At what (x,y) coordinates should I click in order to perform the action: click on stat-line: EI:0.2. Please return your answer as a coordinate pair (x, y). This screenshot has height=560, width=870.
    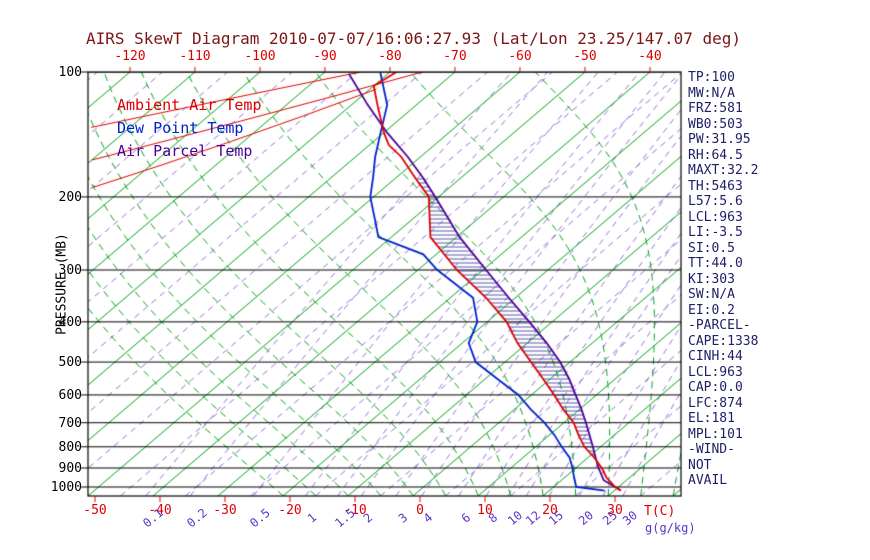
    Looking at the image, I should click on (711, 310).